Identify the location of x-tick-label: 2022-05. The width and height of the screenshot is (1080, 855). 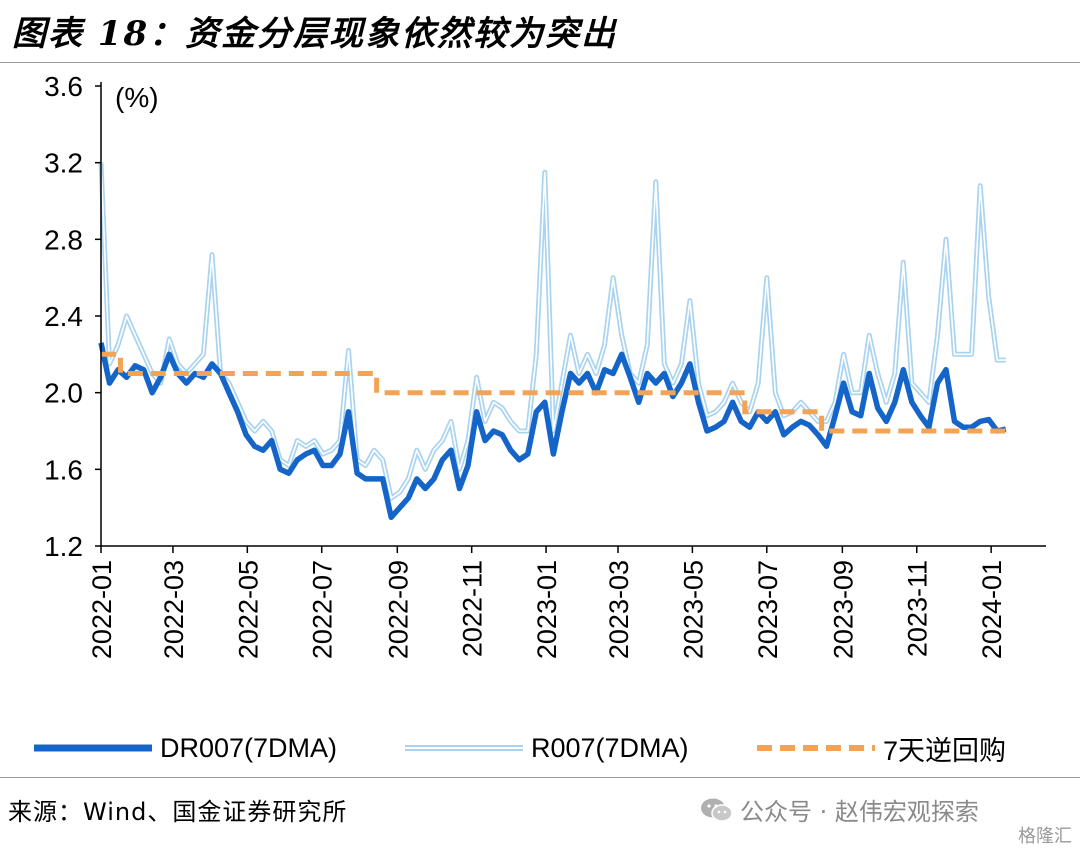
(248, 609).